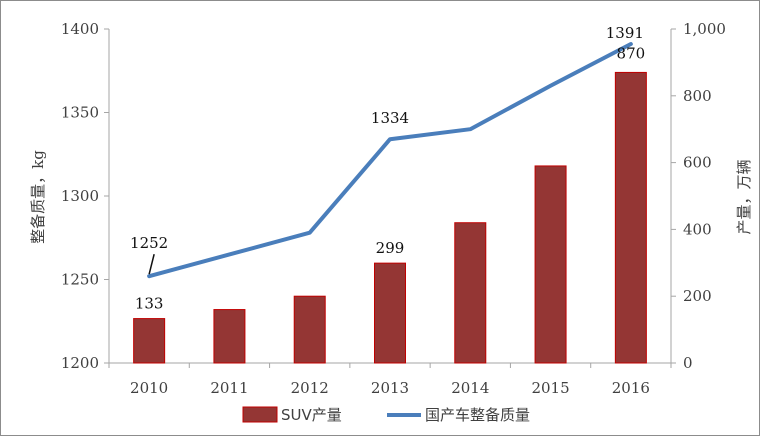 The width and height of the screenshot is (760, 440). What do you see at coordinates (229, 388) in the screenshot?
I see `x-tick-label: 2011` at bounding box center [229, 388].